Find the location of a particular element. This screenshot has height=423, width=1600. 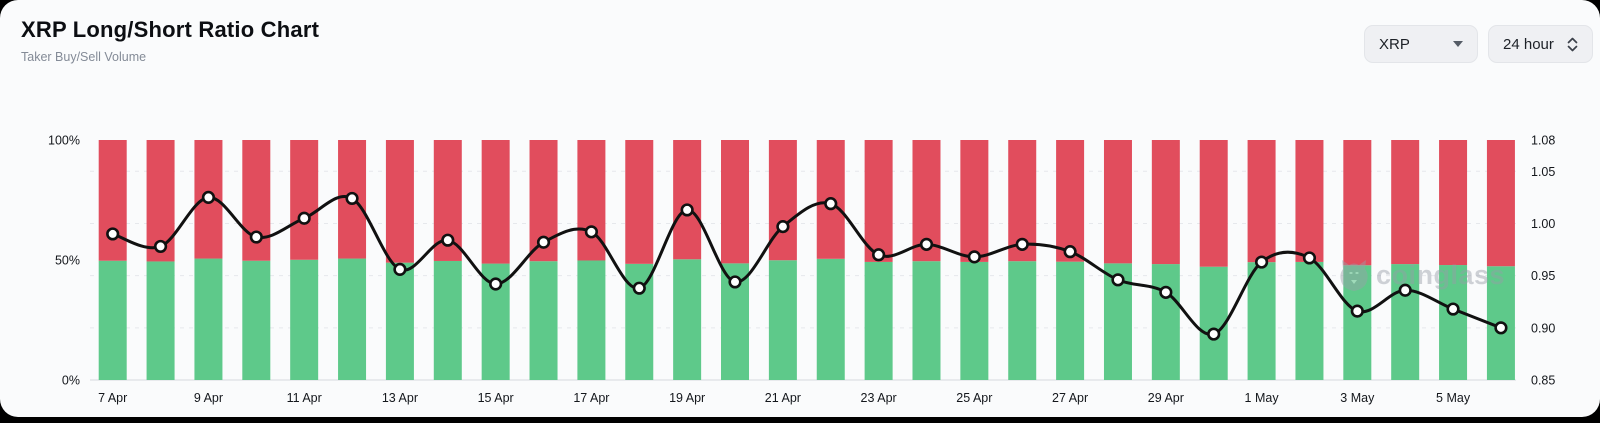

axis-tick-label: 13 Apr is located at coordinates (400, 398).